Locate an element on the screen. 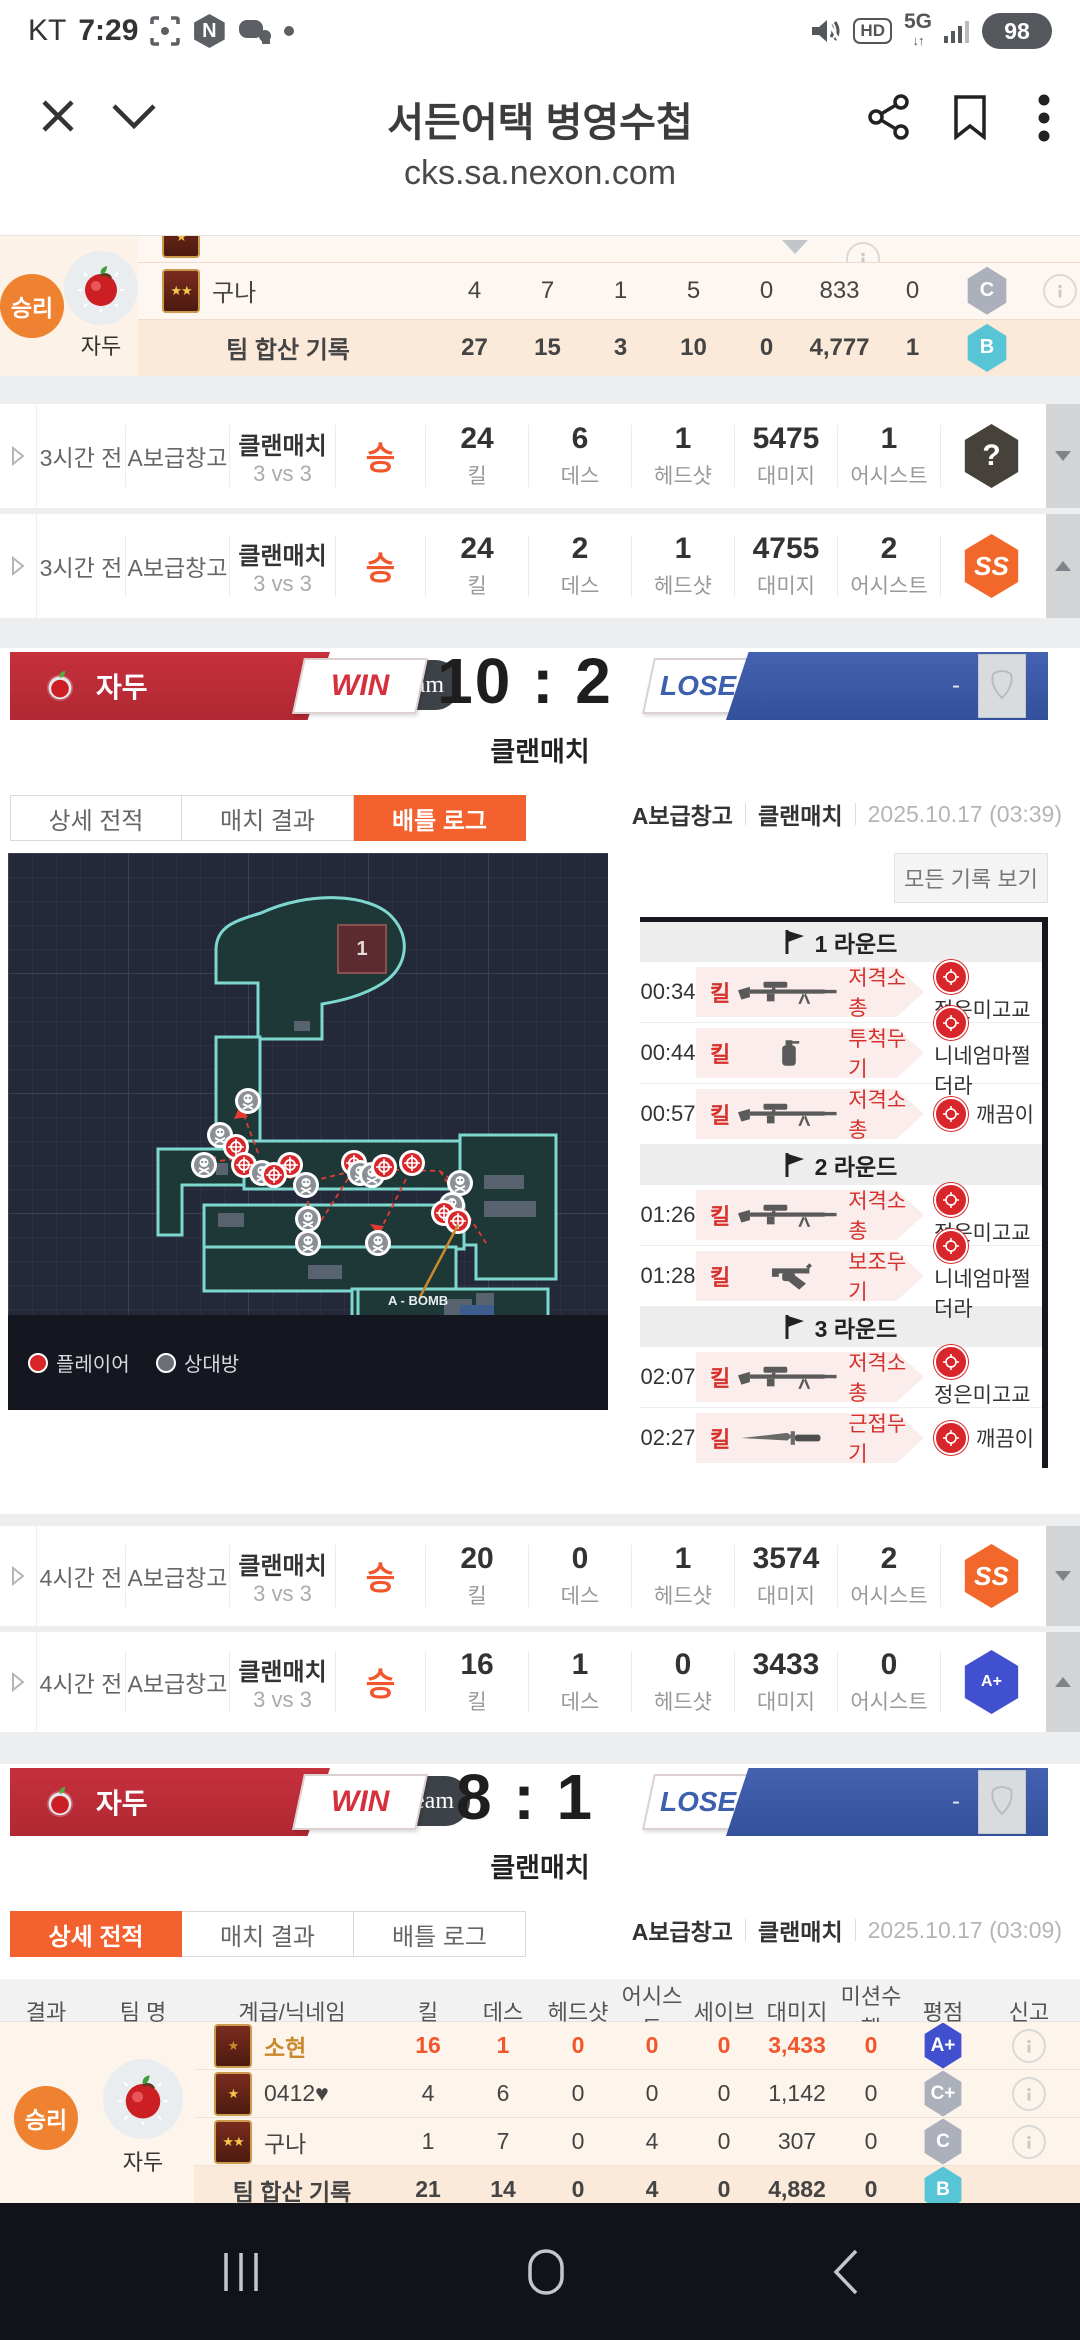 The width and height of the screenshot is (1080, 2340). round-header: 1 라운드 is located at coordinates (841, 942).